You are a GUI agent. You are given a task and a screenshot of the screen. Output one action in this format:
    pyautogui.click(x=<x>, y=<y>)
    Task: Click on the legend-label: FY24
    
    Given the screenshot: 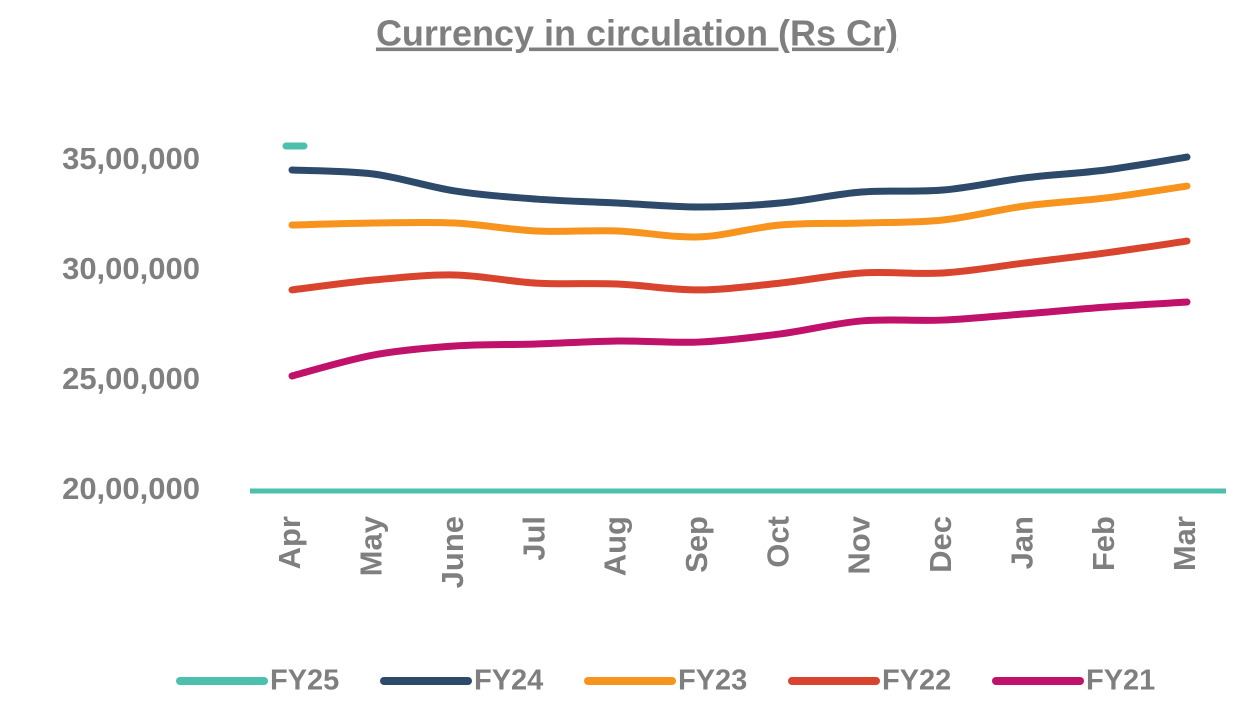 What is the action you would take?
    pyautogui.click(x=508, y=681)
    